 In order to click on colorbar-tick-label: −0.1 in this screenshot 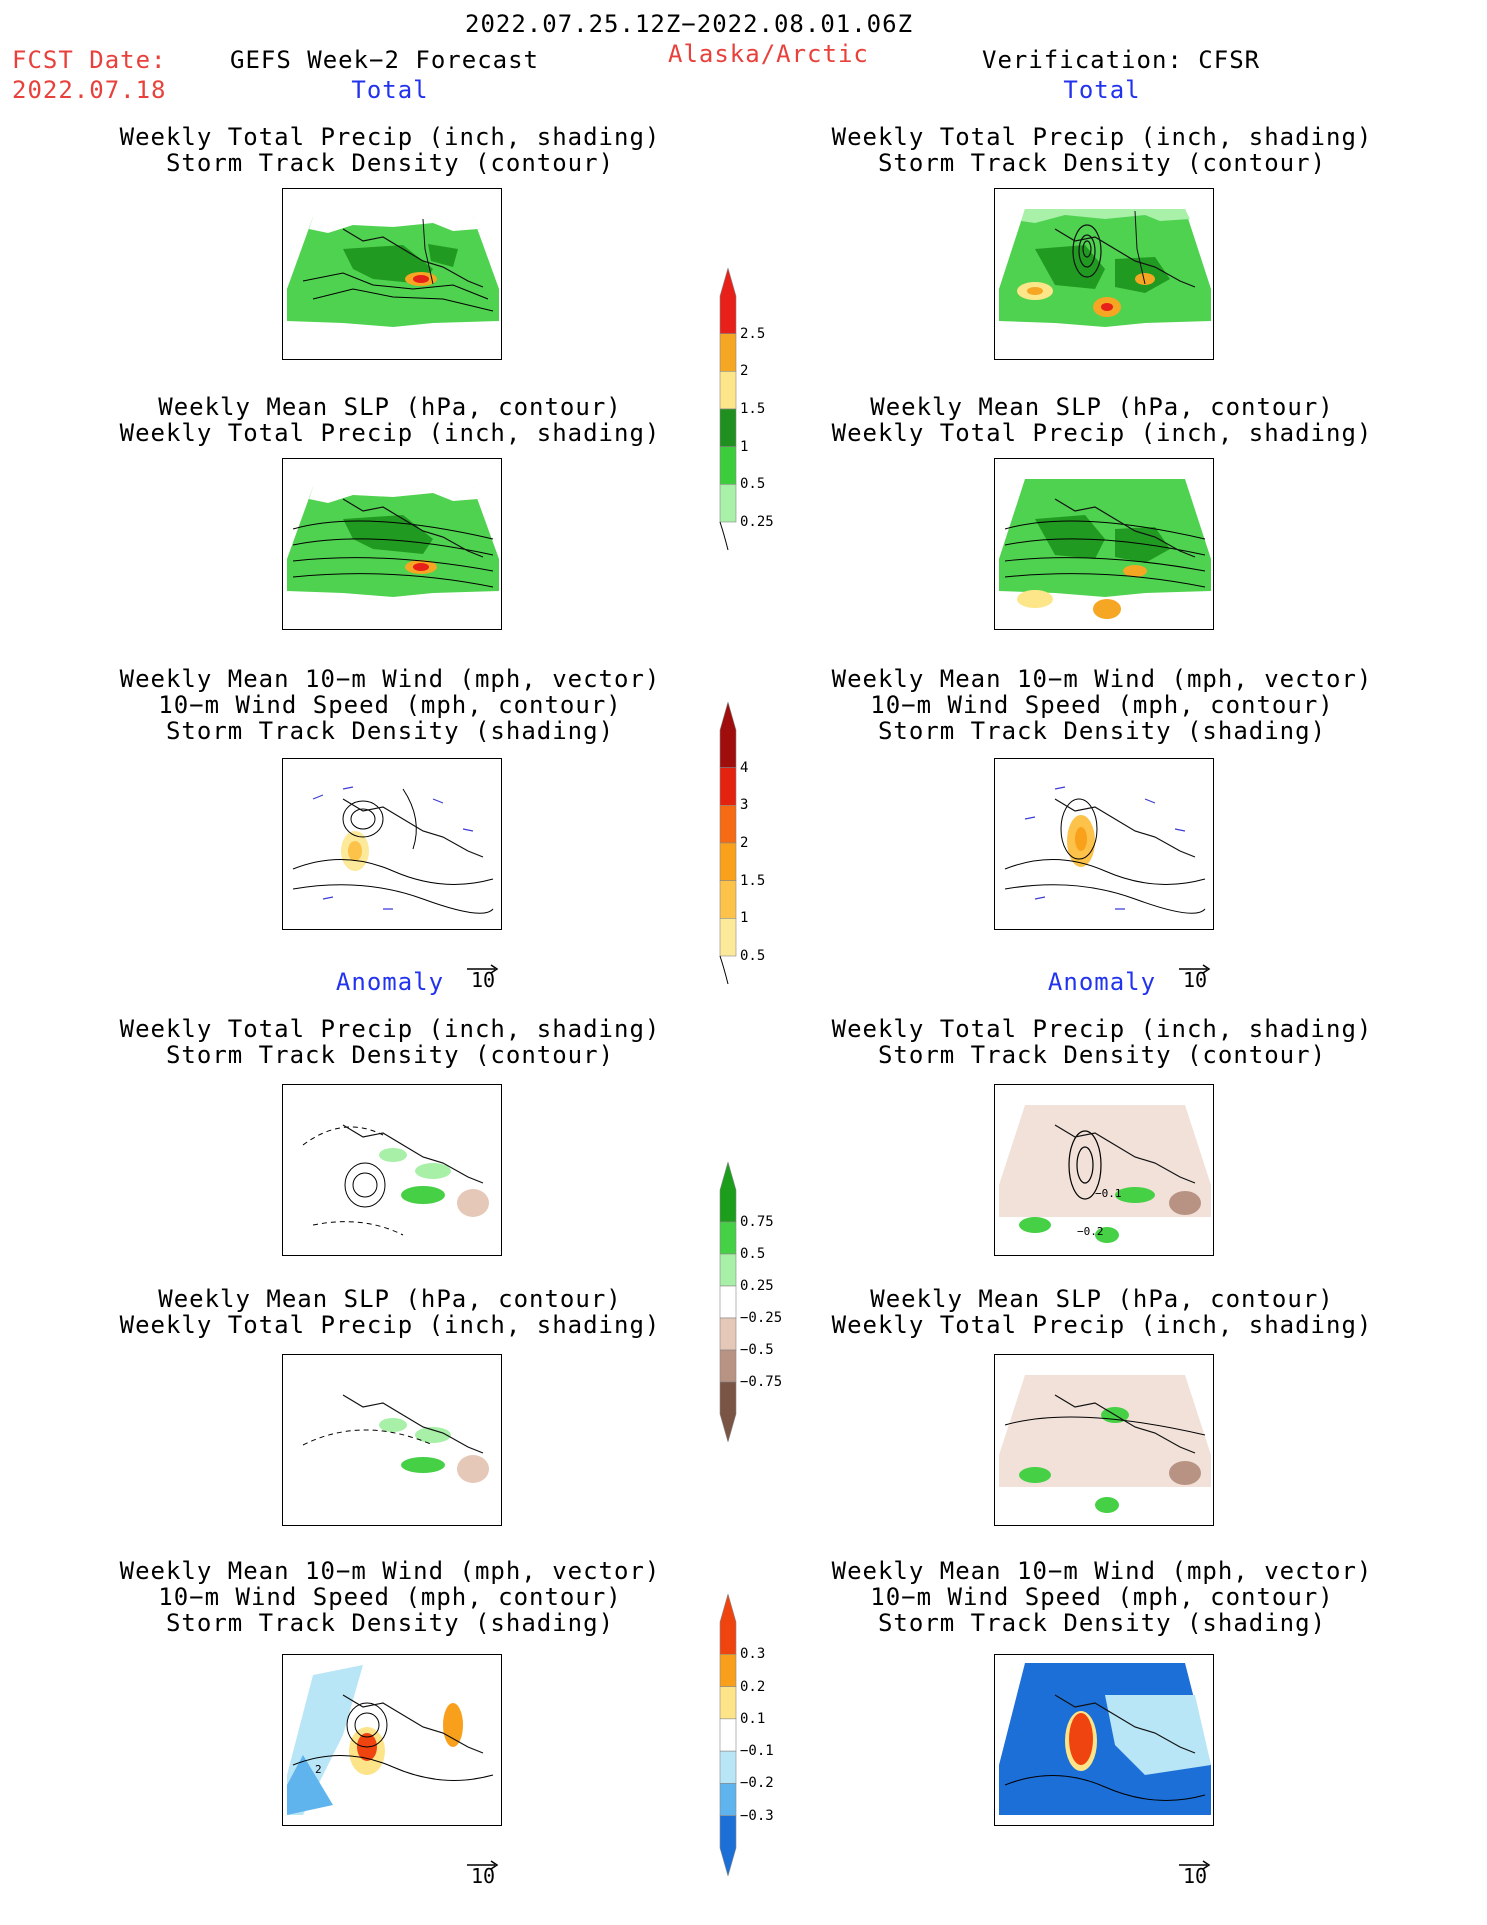, I will do `click(757, 1751)`.